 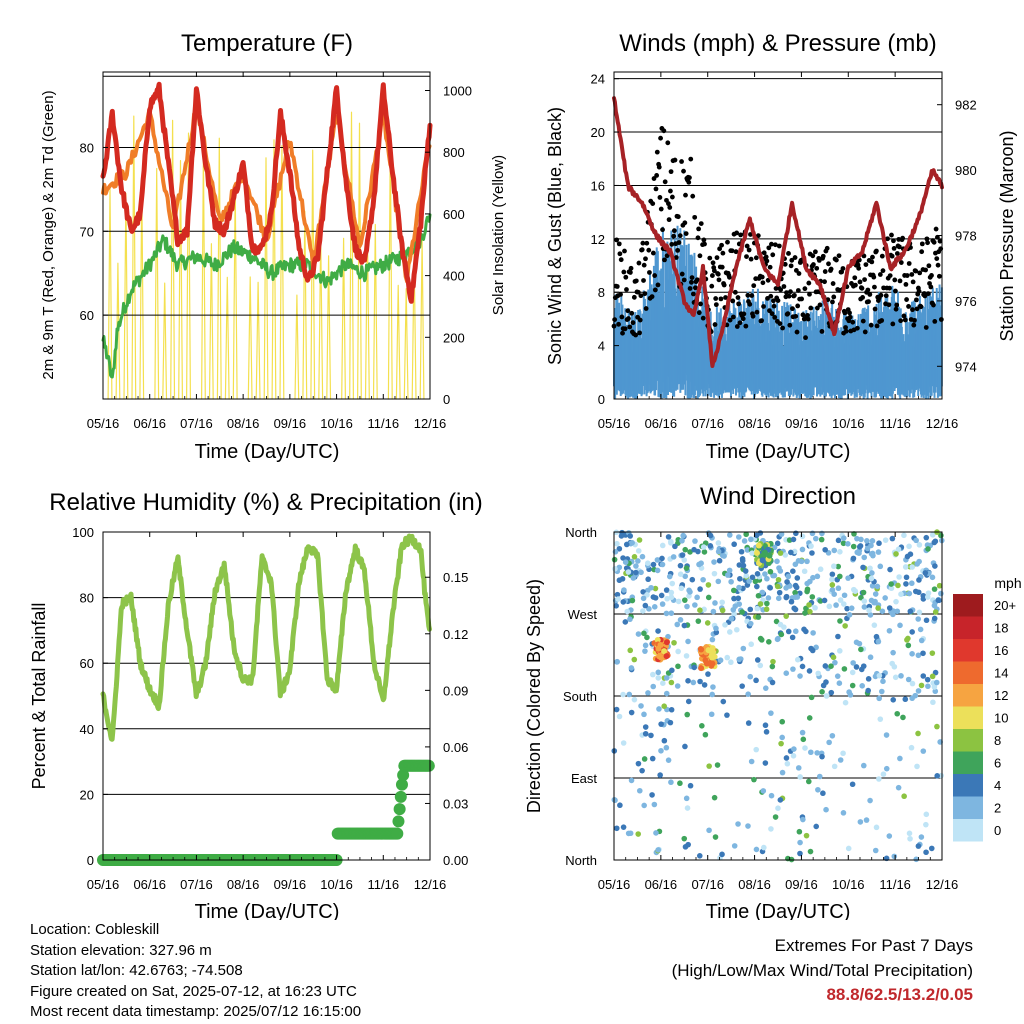 I want to click on rh-xlabel: Time (Day/UTC), so click(x=267, y=910).